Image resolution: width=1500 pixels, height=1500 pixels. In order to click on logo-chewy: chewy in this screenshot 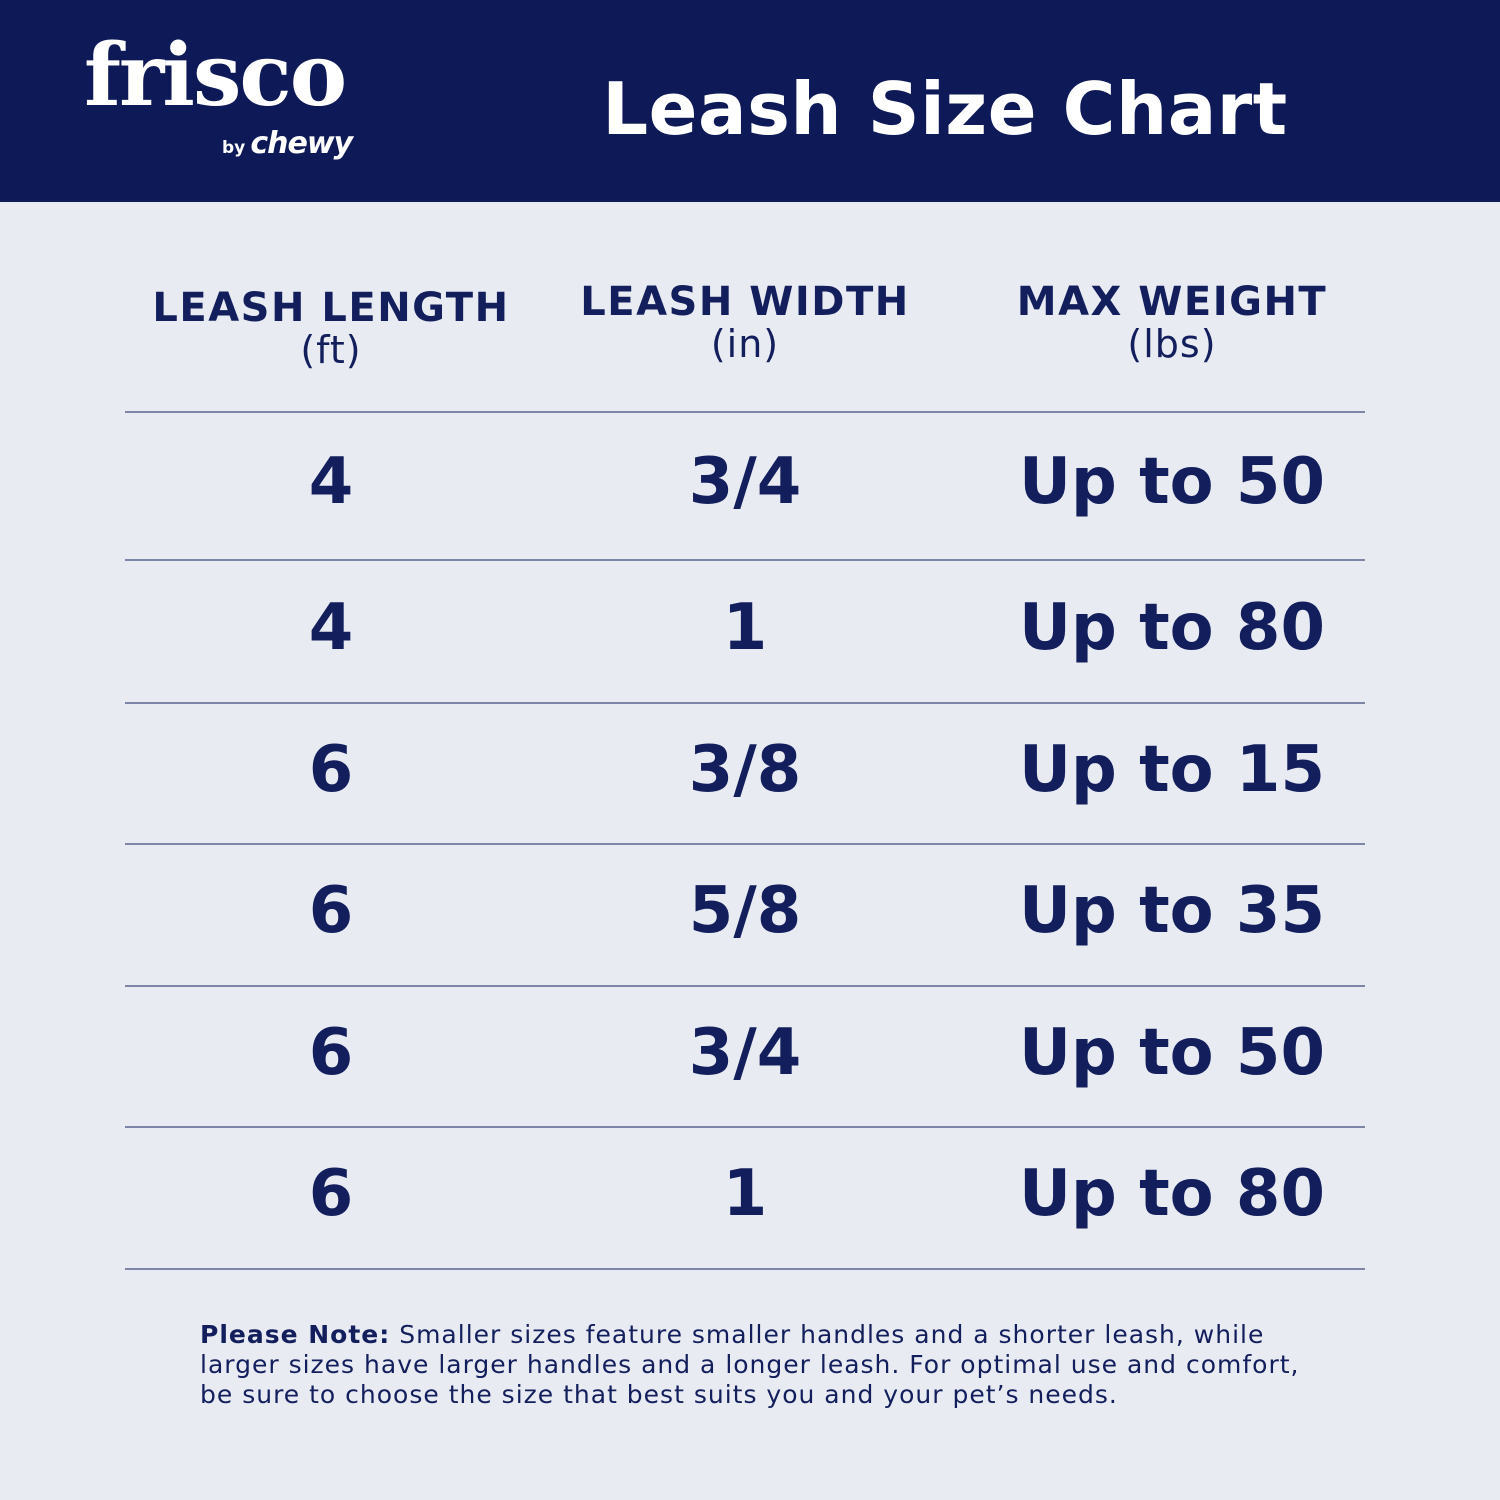, I will do `click(301, 143)`.